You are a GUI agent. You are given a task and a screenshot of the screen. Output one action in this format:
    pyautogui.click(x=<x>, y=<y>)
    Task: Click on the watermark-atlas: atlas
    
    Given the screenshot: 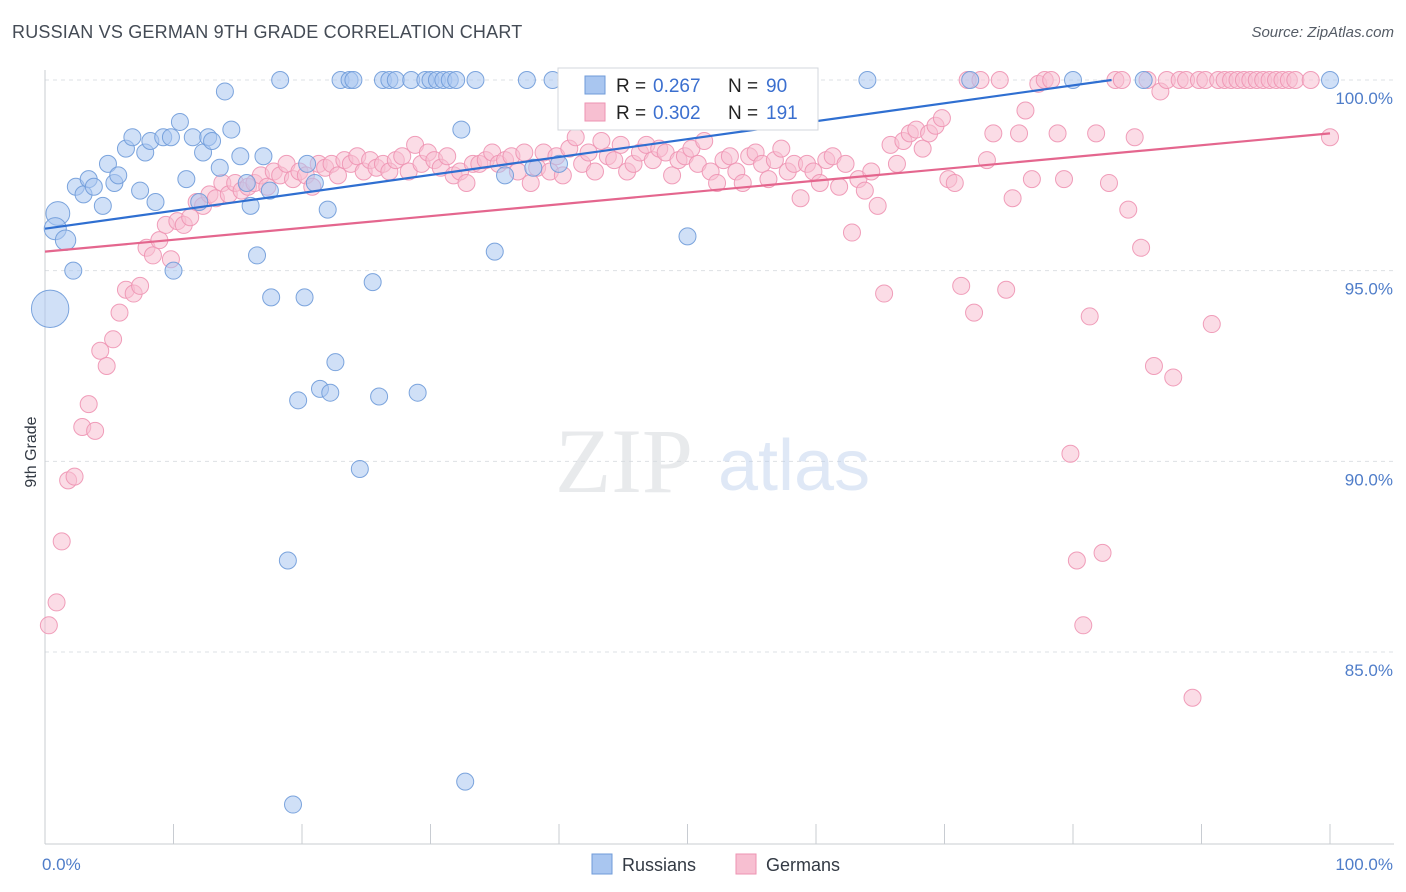 What is the action you would take?
    pyautogui.click(x=794, y=466)
    